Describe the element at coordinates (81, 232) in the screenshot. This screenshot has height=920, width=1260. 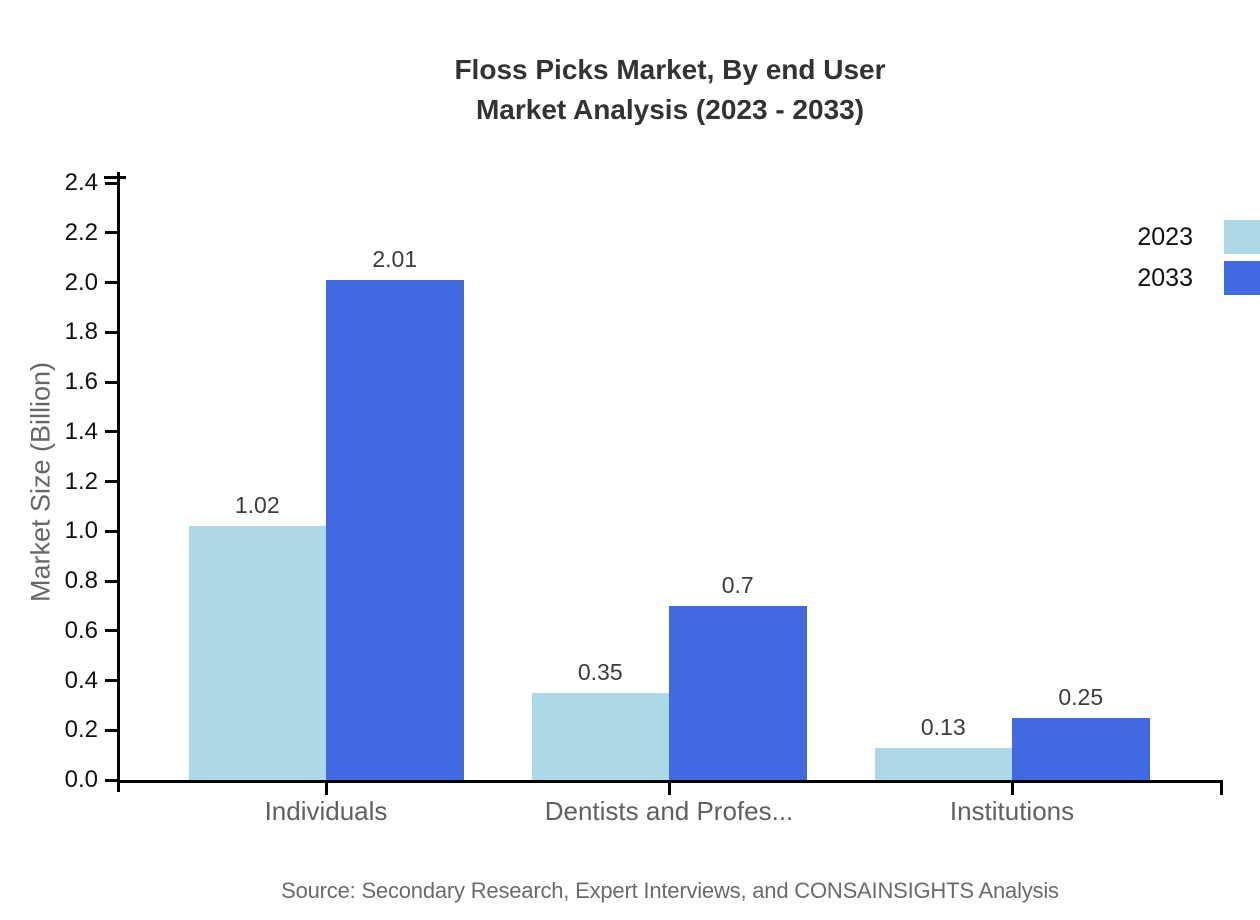
I see `y-tick-label: 2.2` at that location.